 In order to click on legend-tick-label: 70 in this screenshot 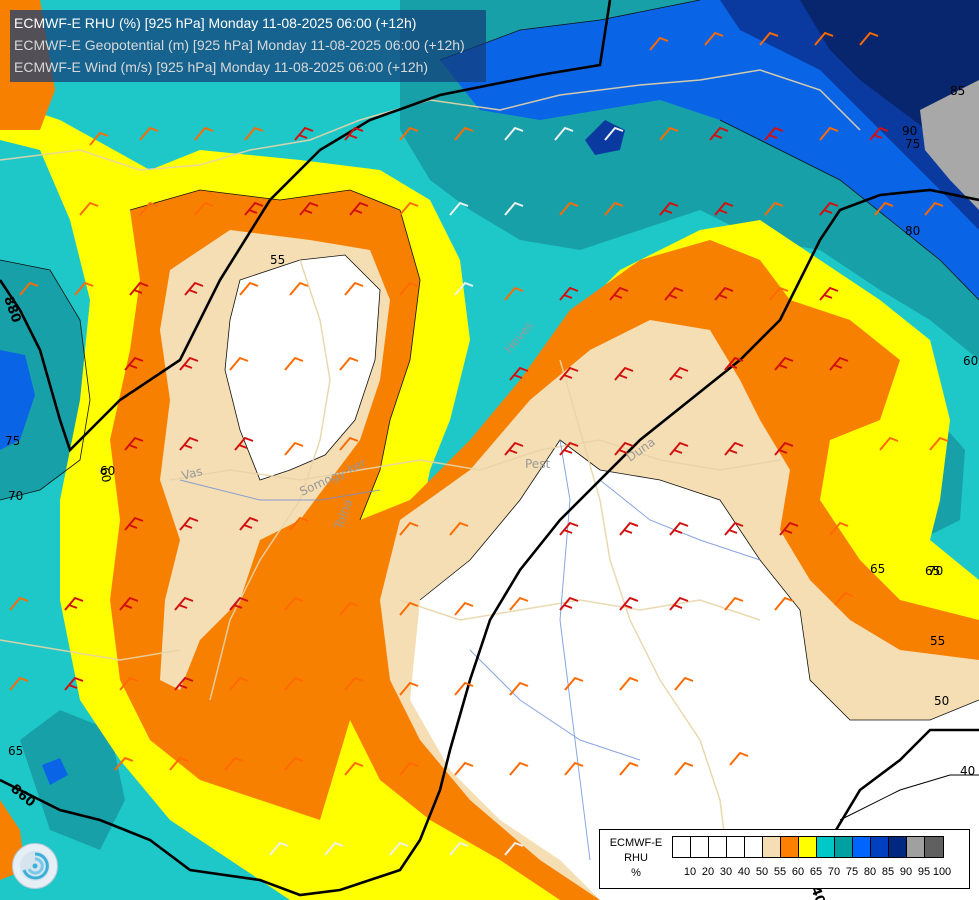, I will do `click(834, 872)`.